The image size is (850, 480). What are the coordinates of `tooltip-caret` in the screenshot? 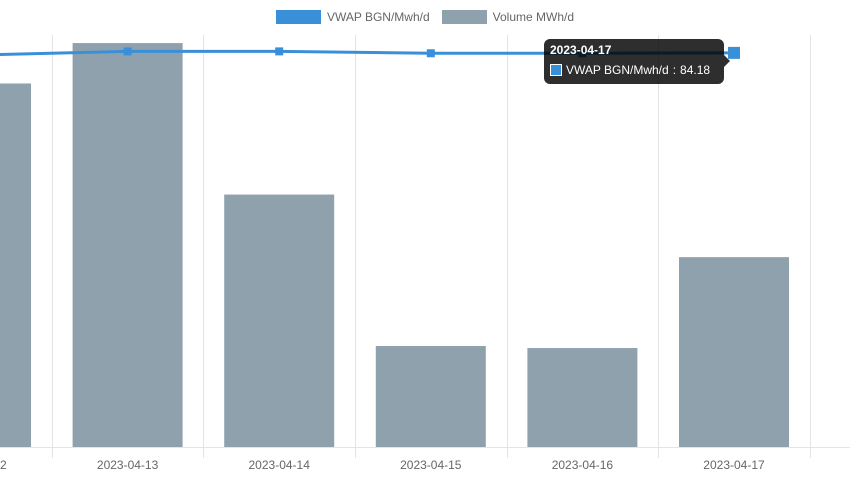 It's located at (727, 61).